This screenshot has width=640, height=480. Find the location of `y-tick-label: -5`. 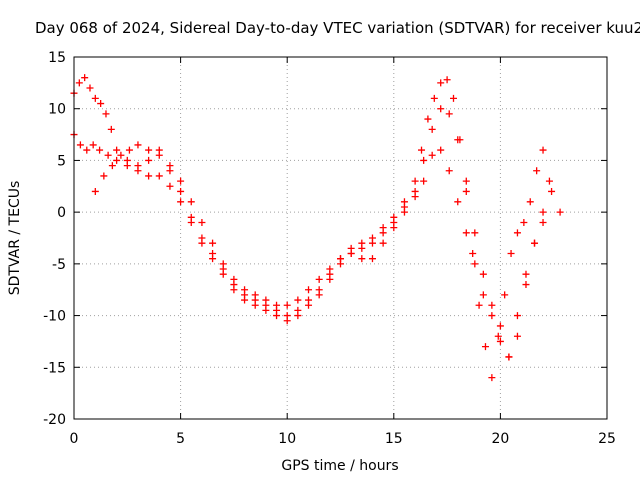

y-tick-label: -5 is located at coordinates (59, 265).